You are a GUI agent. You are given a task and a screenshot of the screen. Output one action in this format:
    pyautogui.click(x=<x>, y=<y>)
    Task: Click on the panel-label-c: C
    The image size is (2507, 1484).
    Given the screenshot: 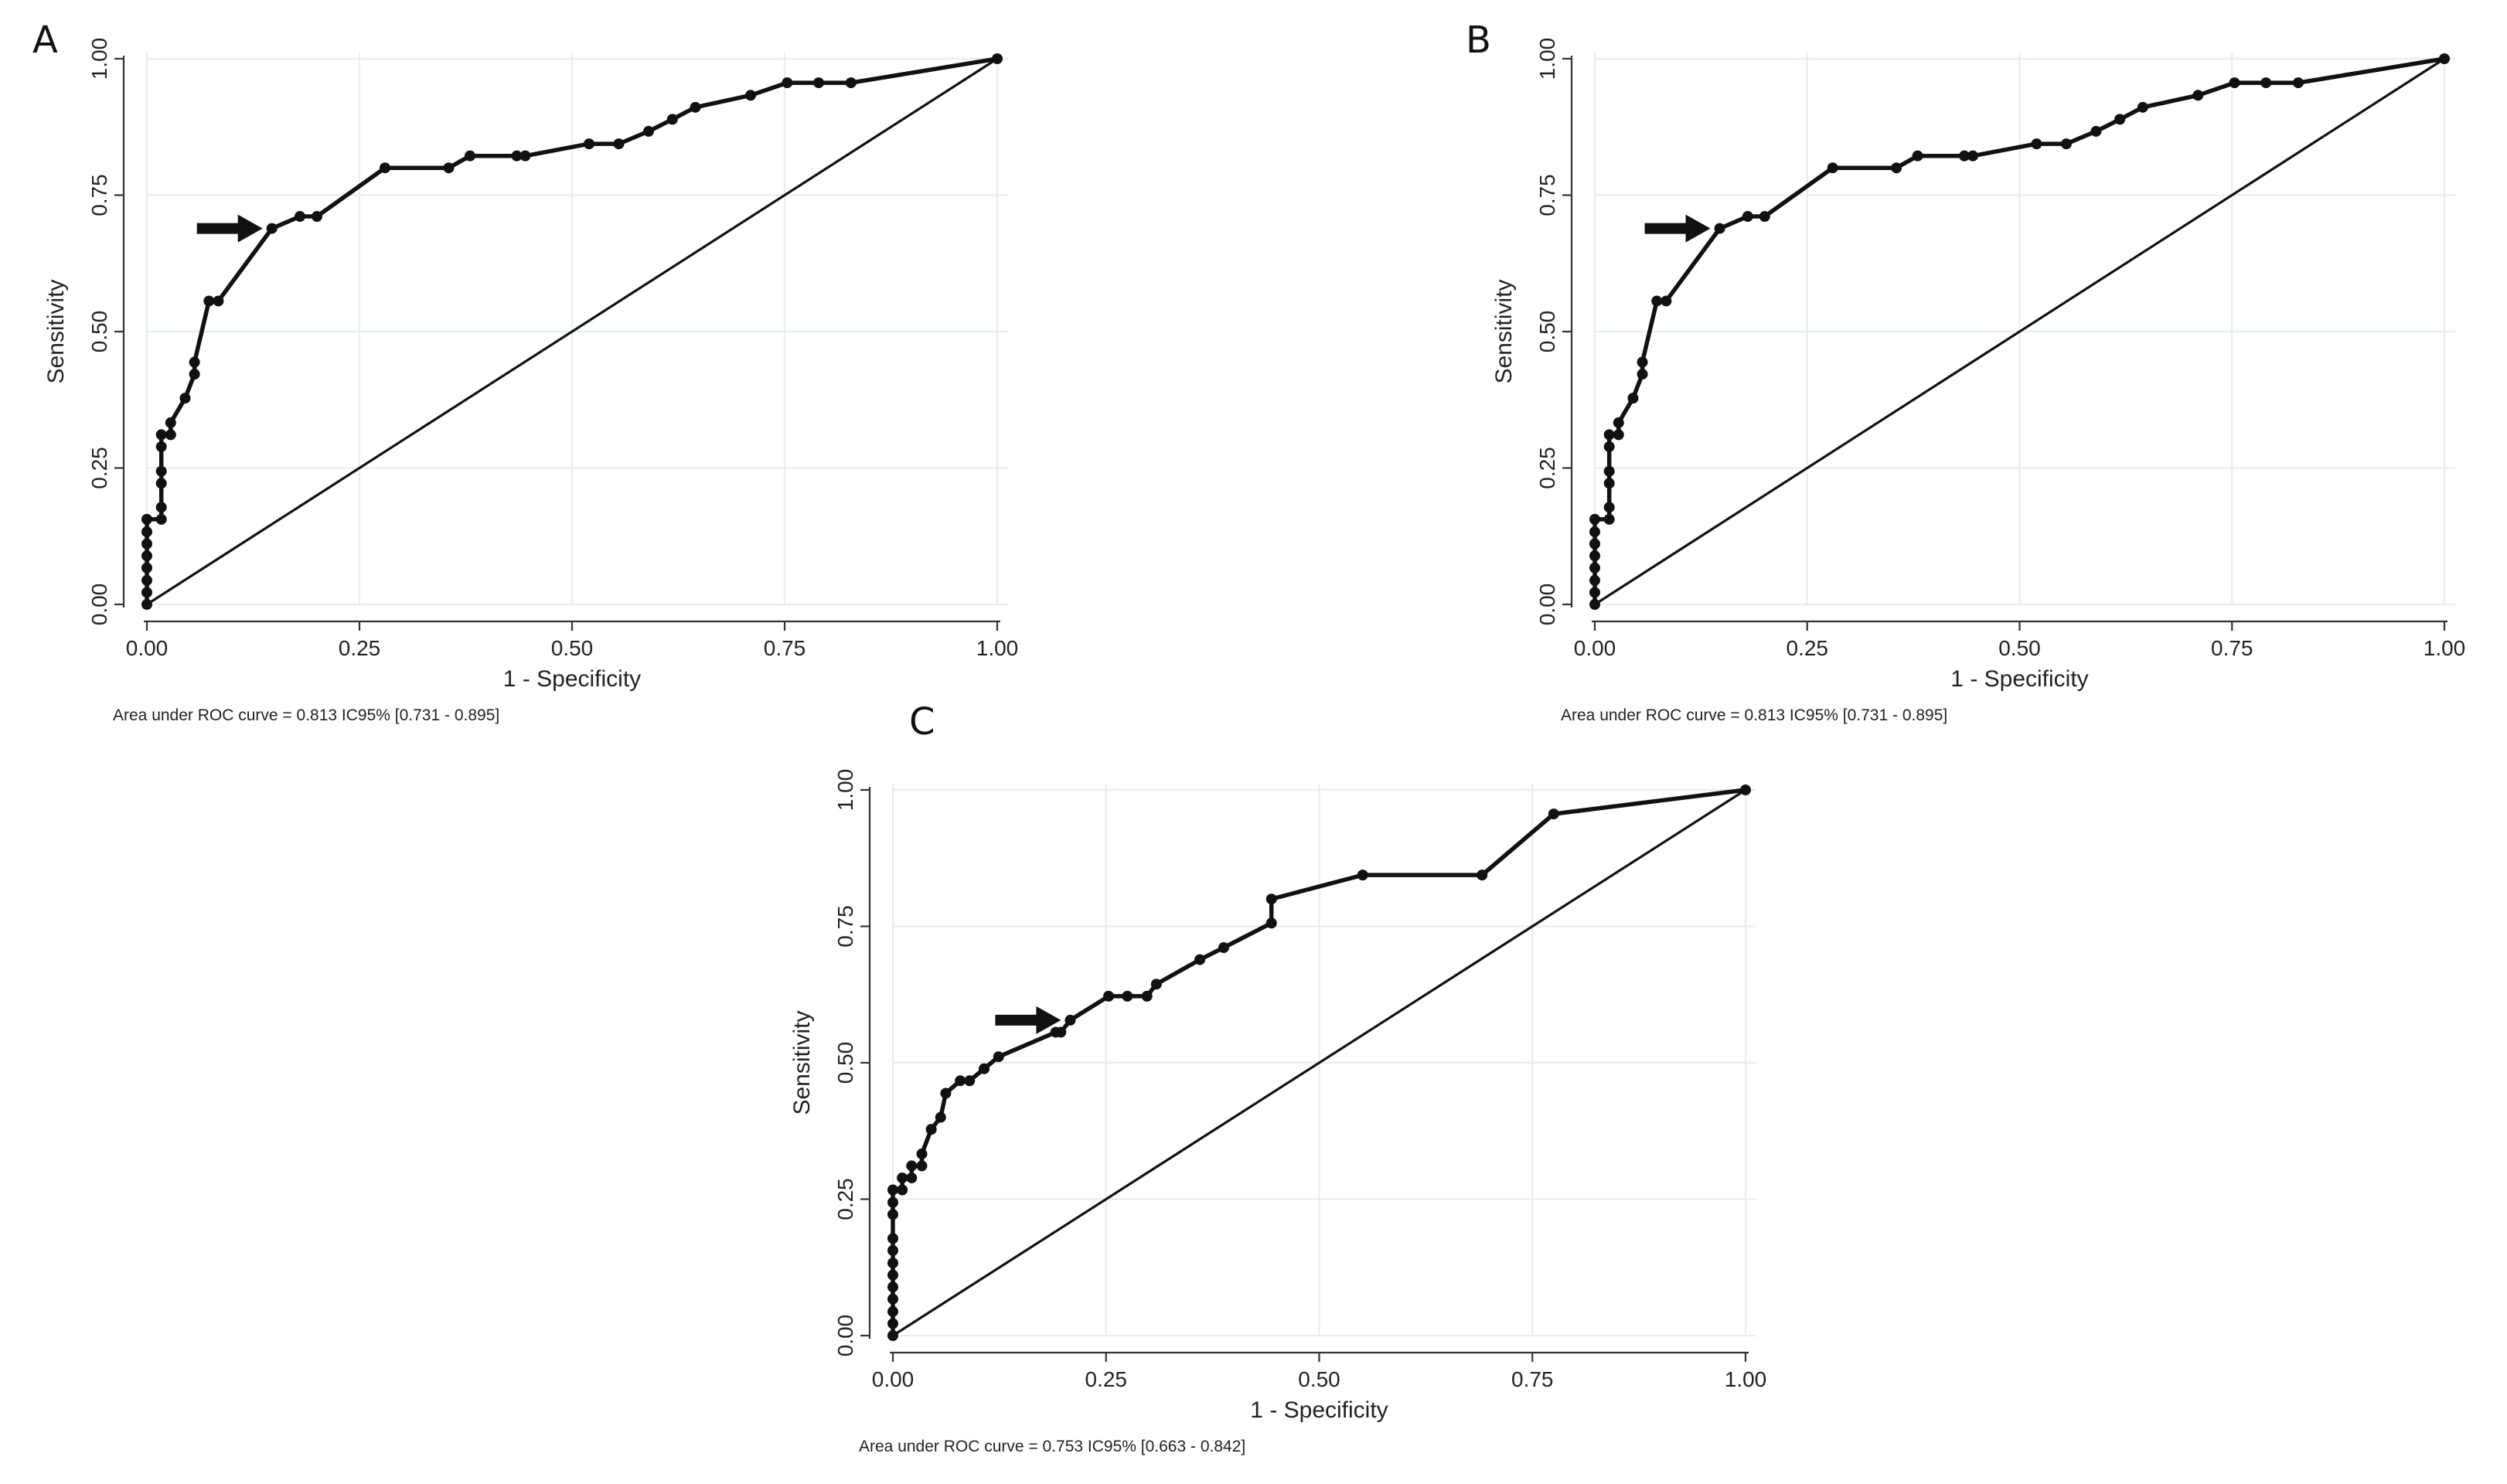 What is the action you would take?
    pyautogui.click(x=922, y=722)
    